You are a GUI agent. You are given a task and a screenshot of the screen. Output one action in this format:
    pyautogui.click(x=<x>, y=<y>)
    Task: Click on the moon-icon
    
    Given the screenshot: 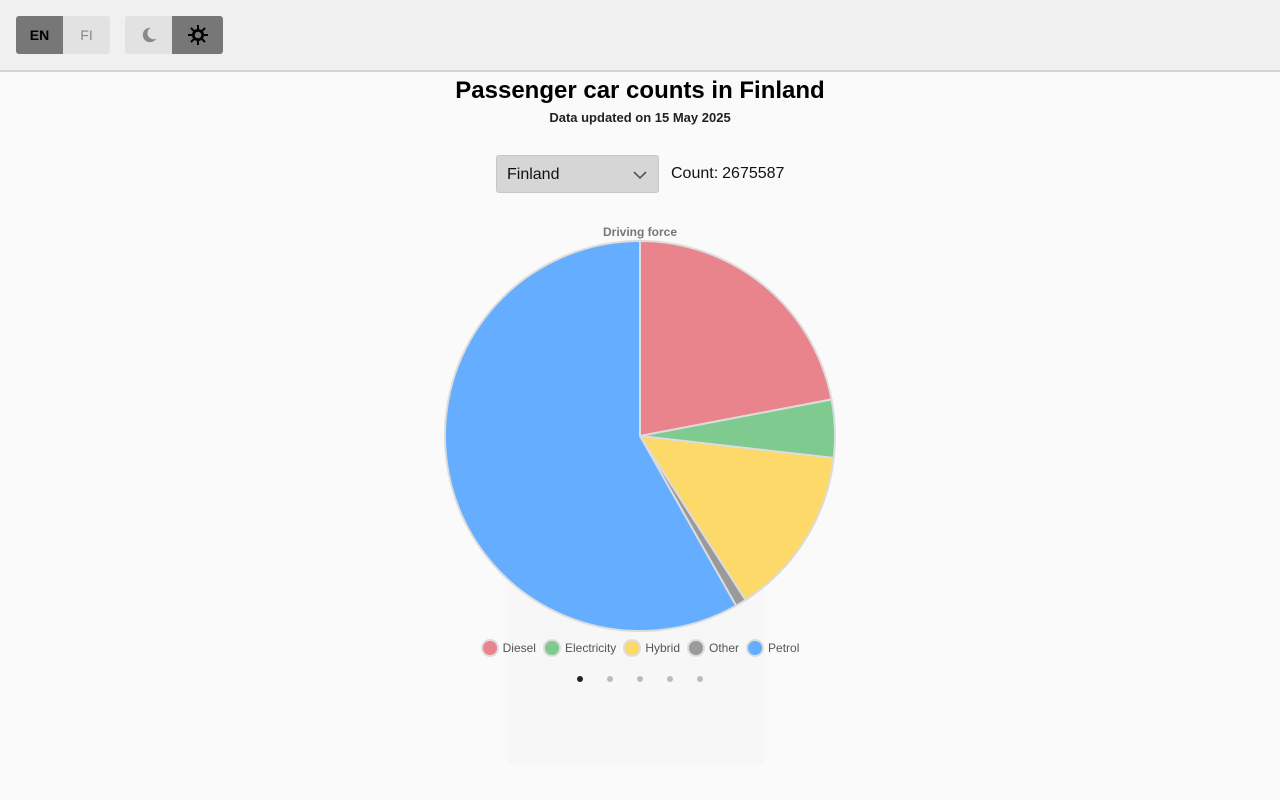 What is the action you would take?
    pyautogui.click(x=149, y=35)
    